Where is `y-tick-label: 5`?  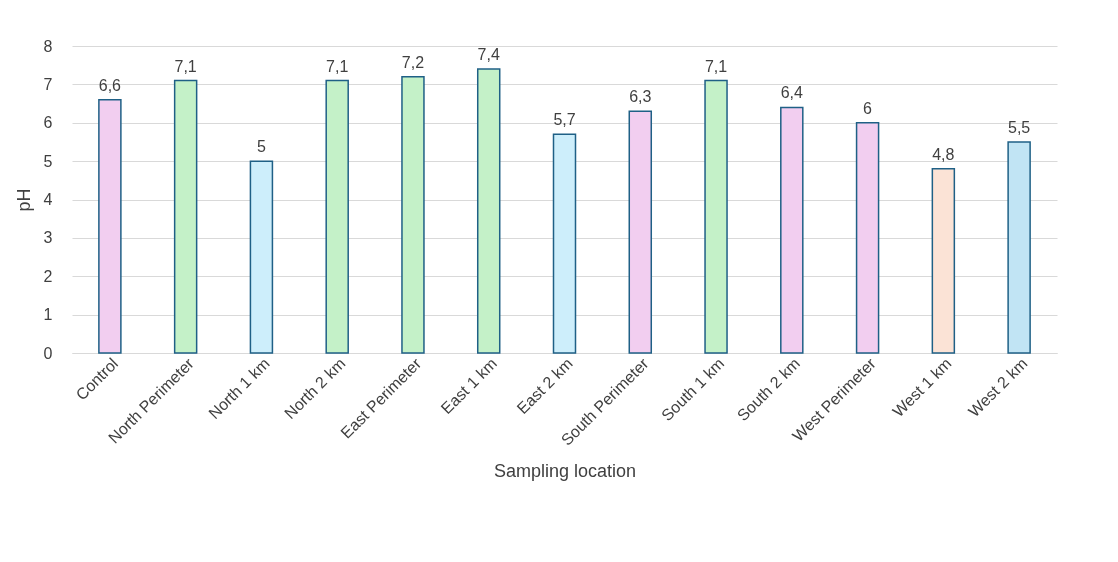 y-tick-label: 5 is located at coordinates (48, 161).